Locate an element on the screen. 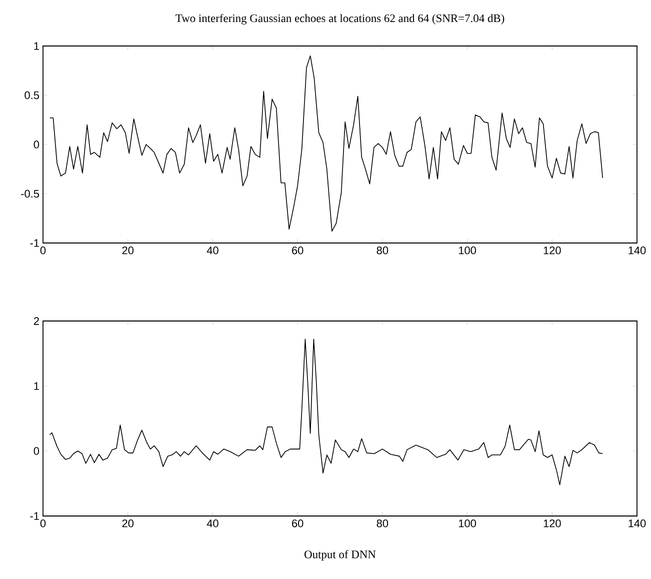 This screenshot has height=579, width=651. y-tick-label: -0.5 is located at coordinates (30, 194).